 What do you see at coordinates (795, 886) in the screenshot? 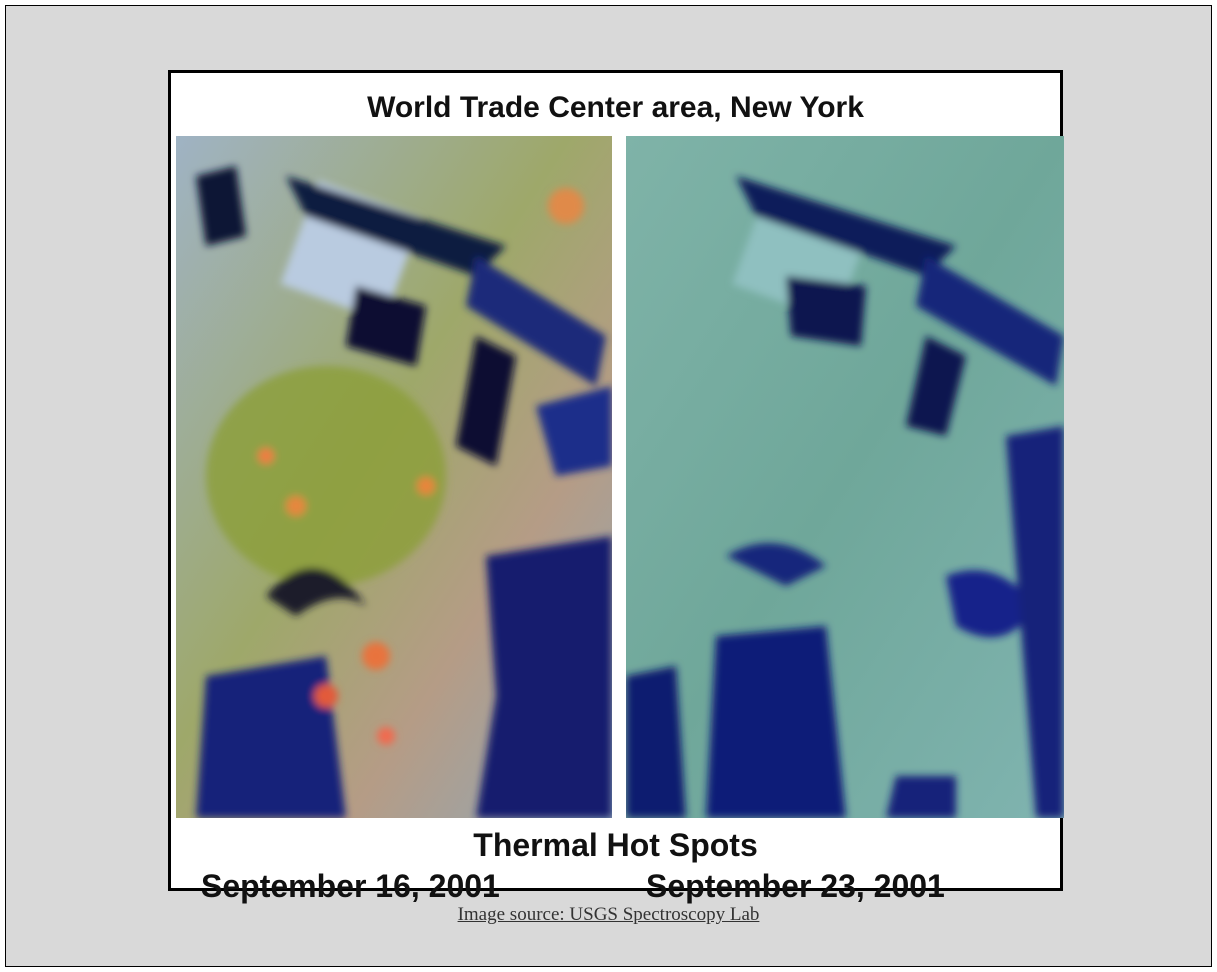
I see `date-label-right: September 23, 2001` at bounding box center [795, 886].